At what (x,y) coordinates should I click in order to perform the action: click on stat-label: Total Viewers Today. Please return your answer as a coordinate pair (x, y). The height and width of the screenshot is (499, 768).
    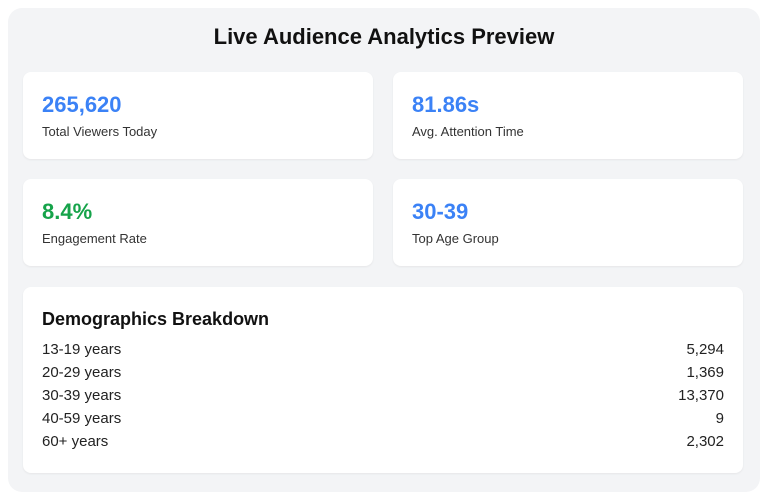
    Looking at the image, I should click on (100, 131).